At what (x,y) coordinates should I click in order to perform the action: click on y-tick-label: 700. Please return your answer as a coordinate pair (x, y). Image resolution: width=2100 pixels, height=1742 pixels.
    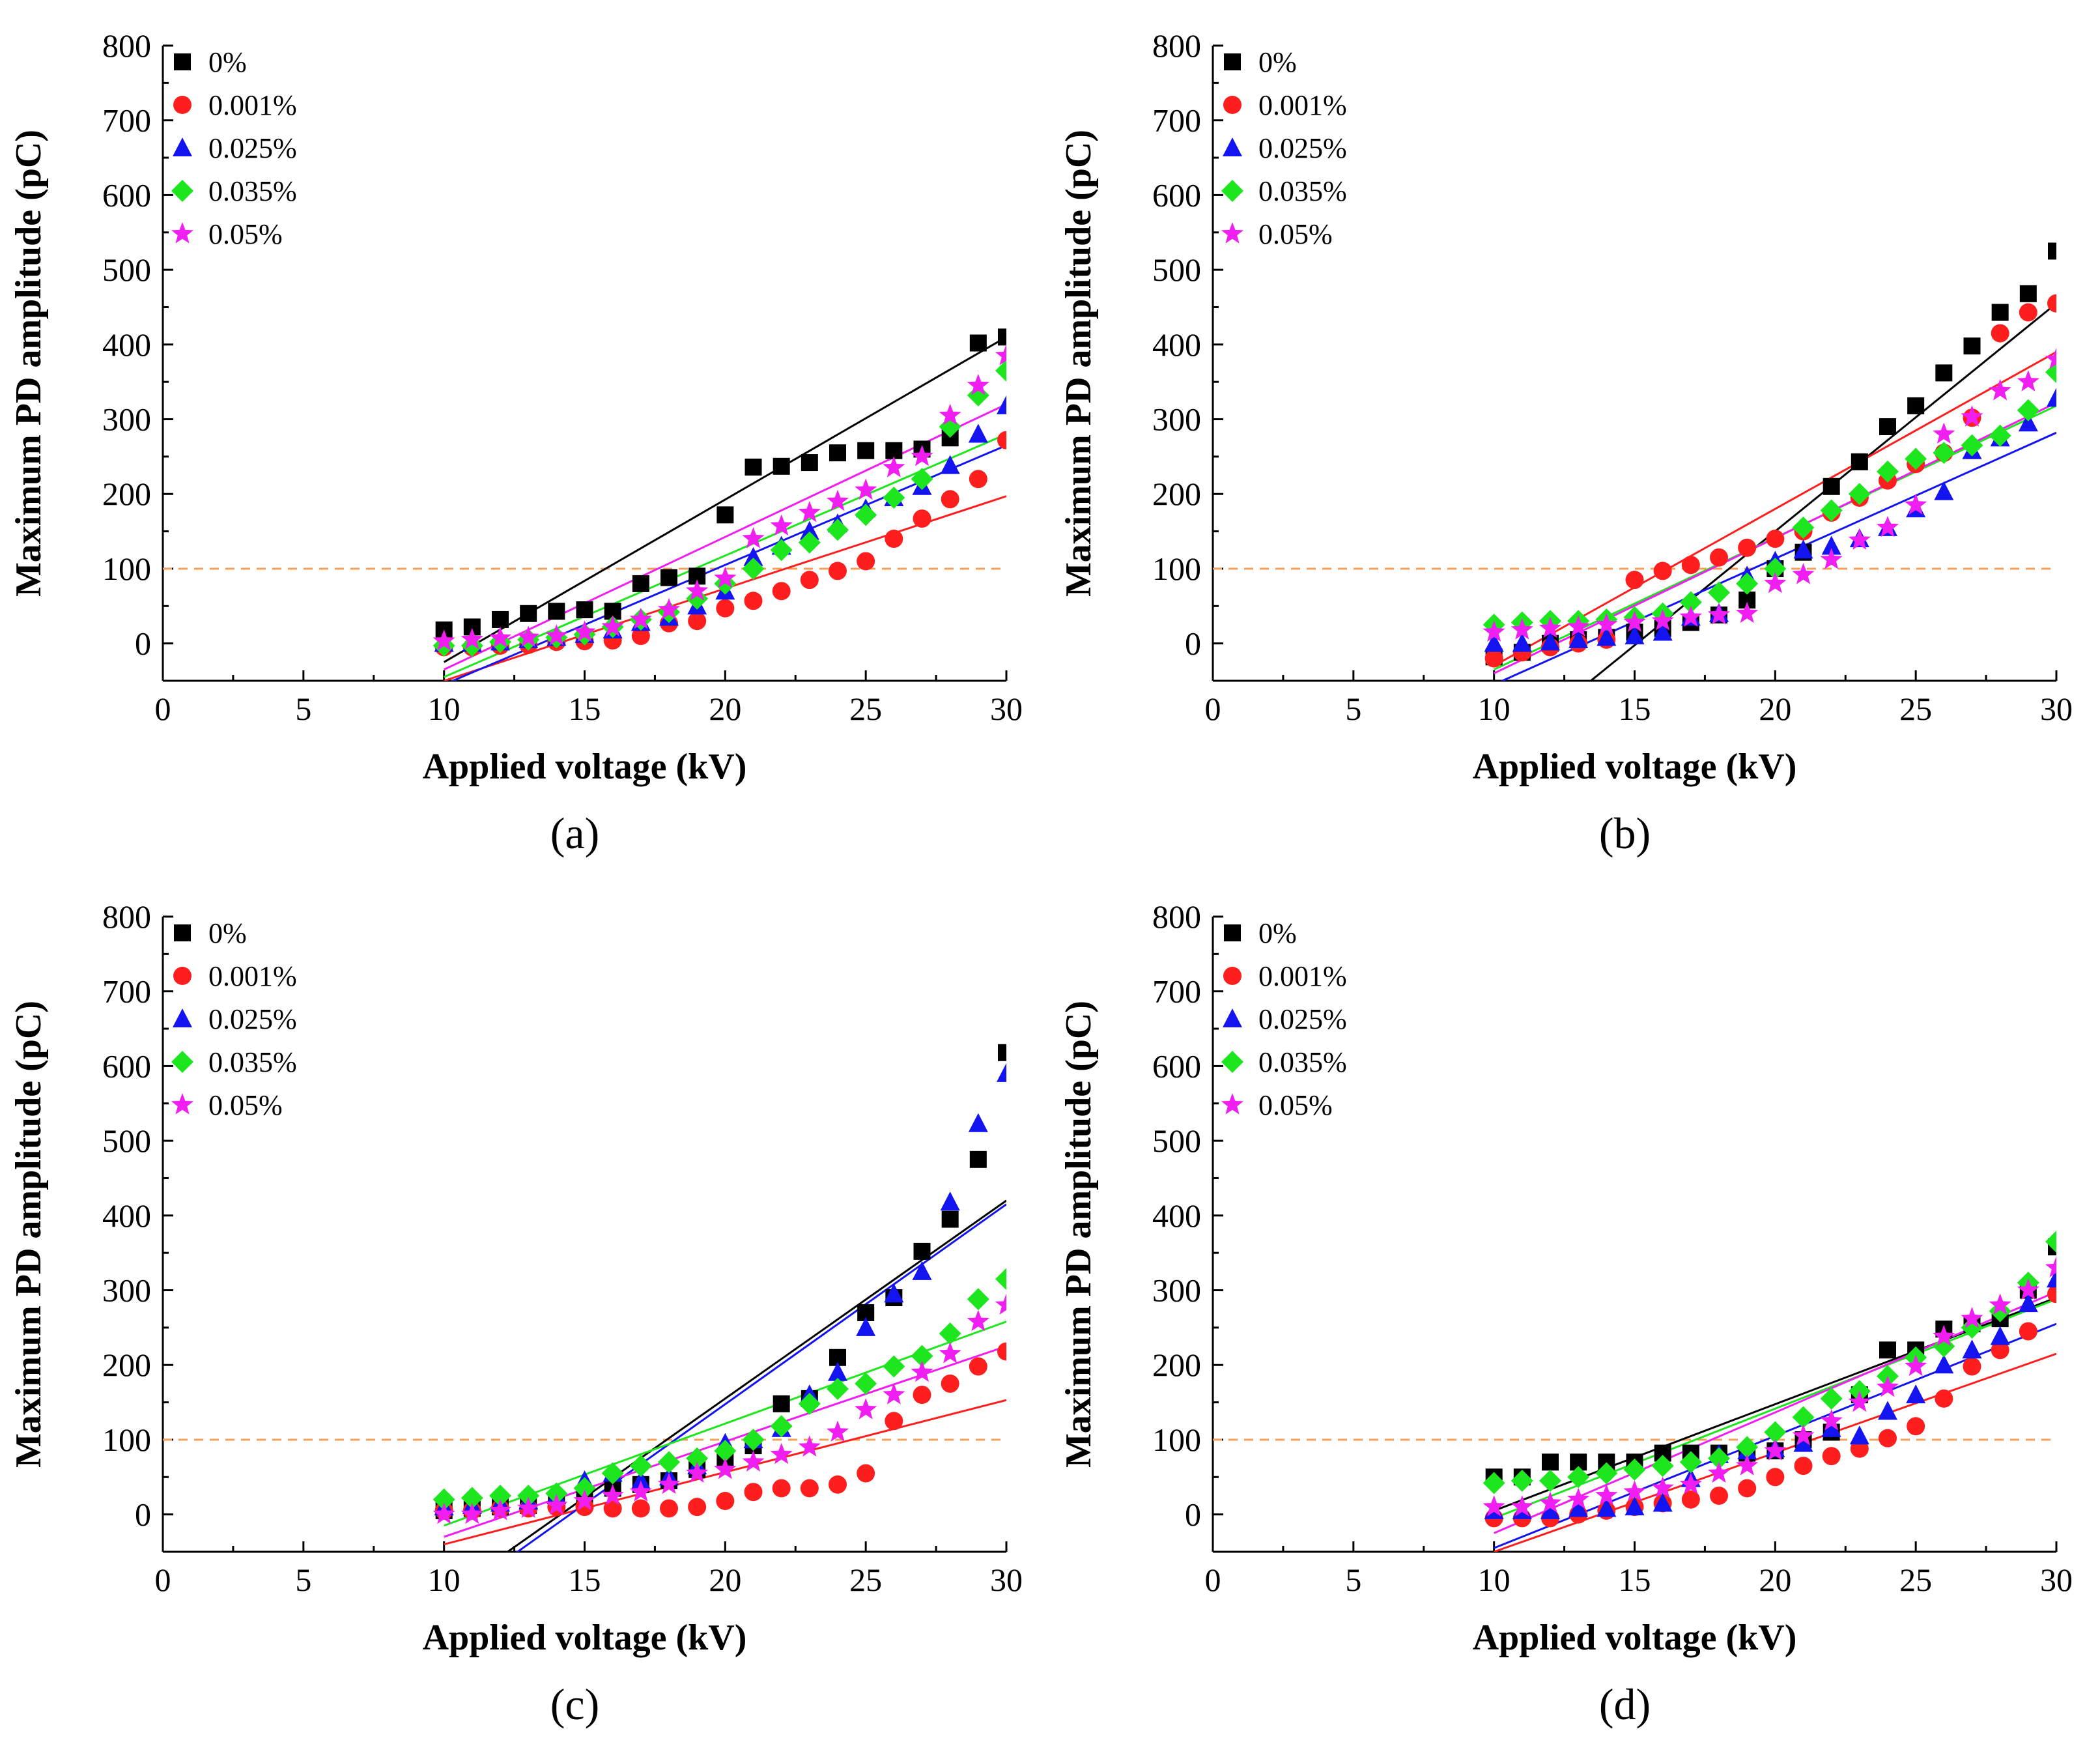
    Looking at the image, I should click on (126, 120).